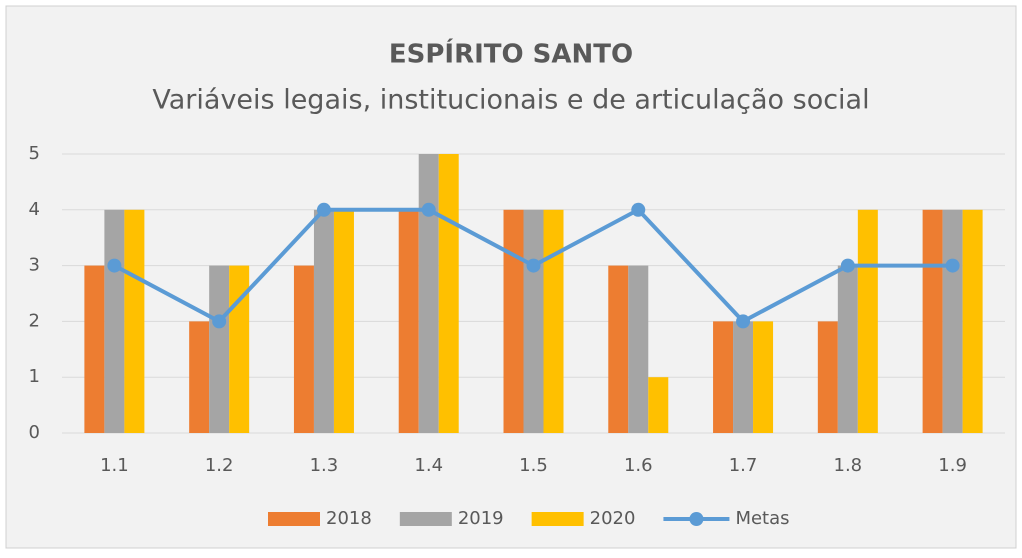 The height and width of the screenshot is (558, 1022). What do you see at coordinates (762, 518) in the screenshot?
I see `legend-label: Metas` at bounding box center [762, 518].